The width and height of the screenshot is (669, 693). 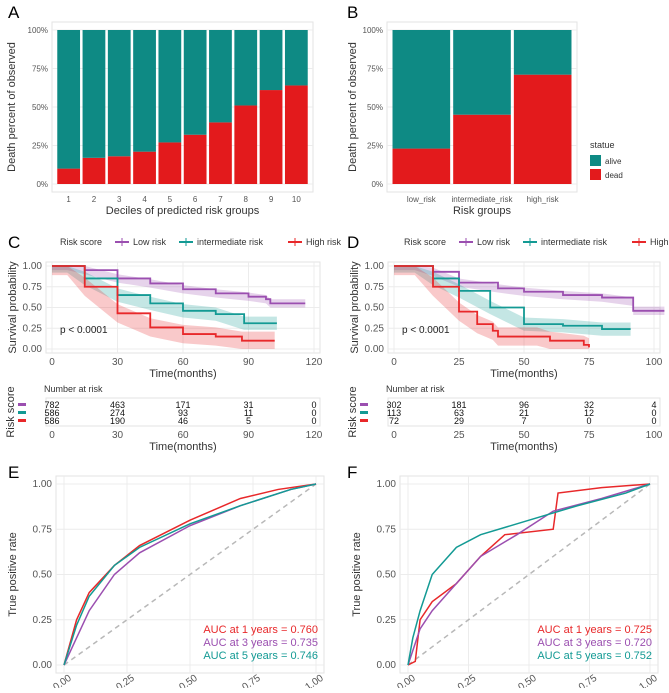 I want to click on x-tick-label: intermediate_risk, so click(x=483, y=199).